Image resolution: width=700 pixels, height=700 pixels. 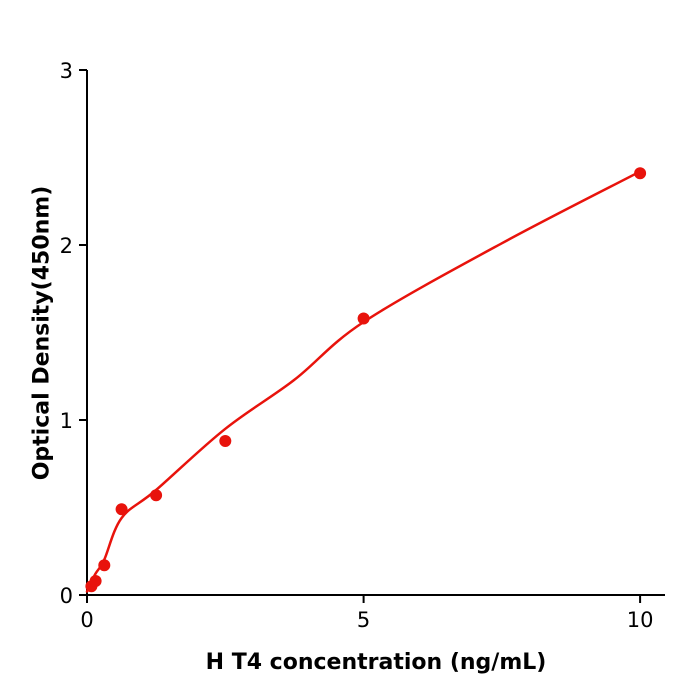 I want to click on x-tick-label: 10, so click(x=640, y=620).